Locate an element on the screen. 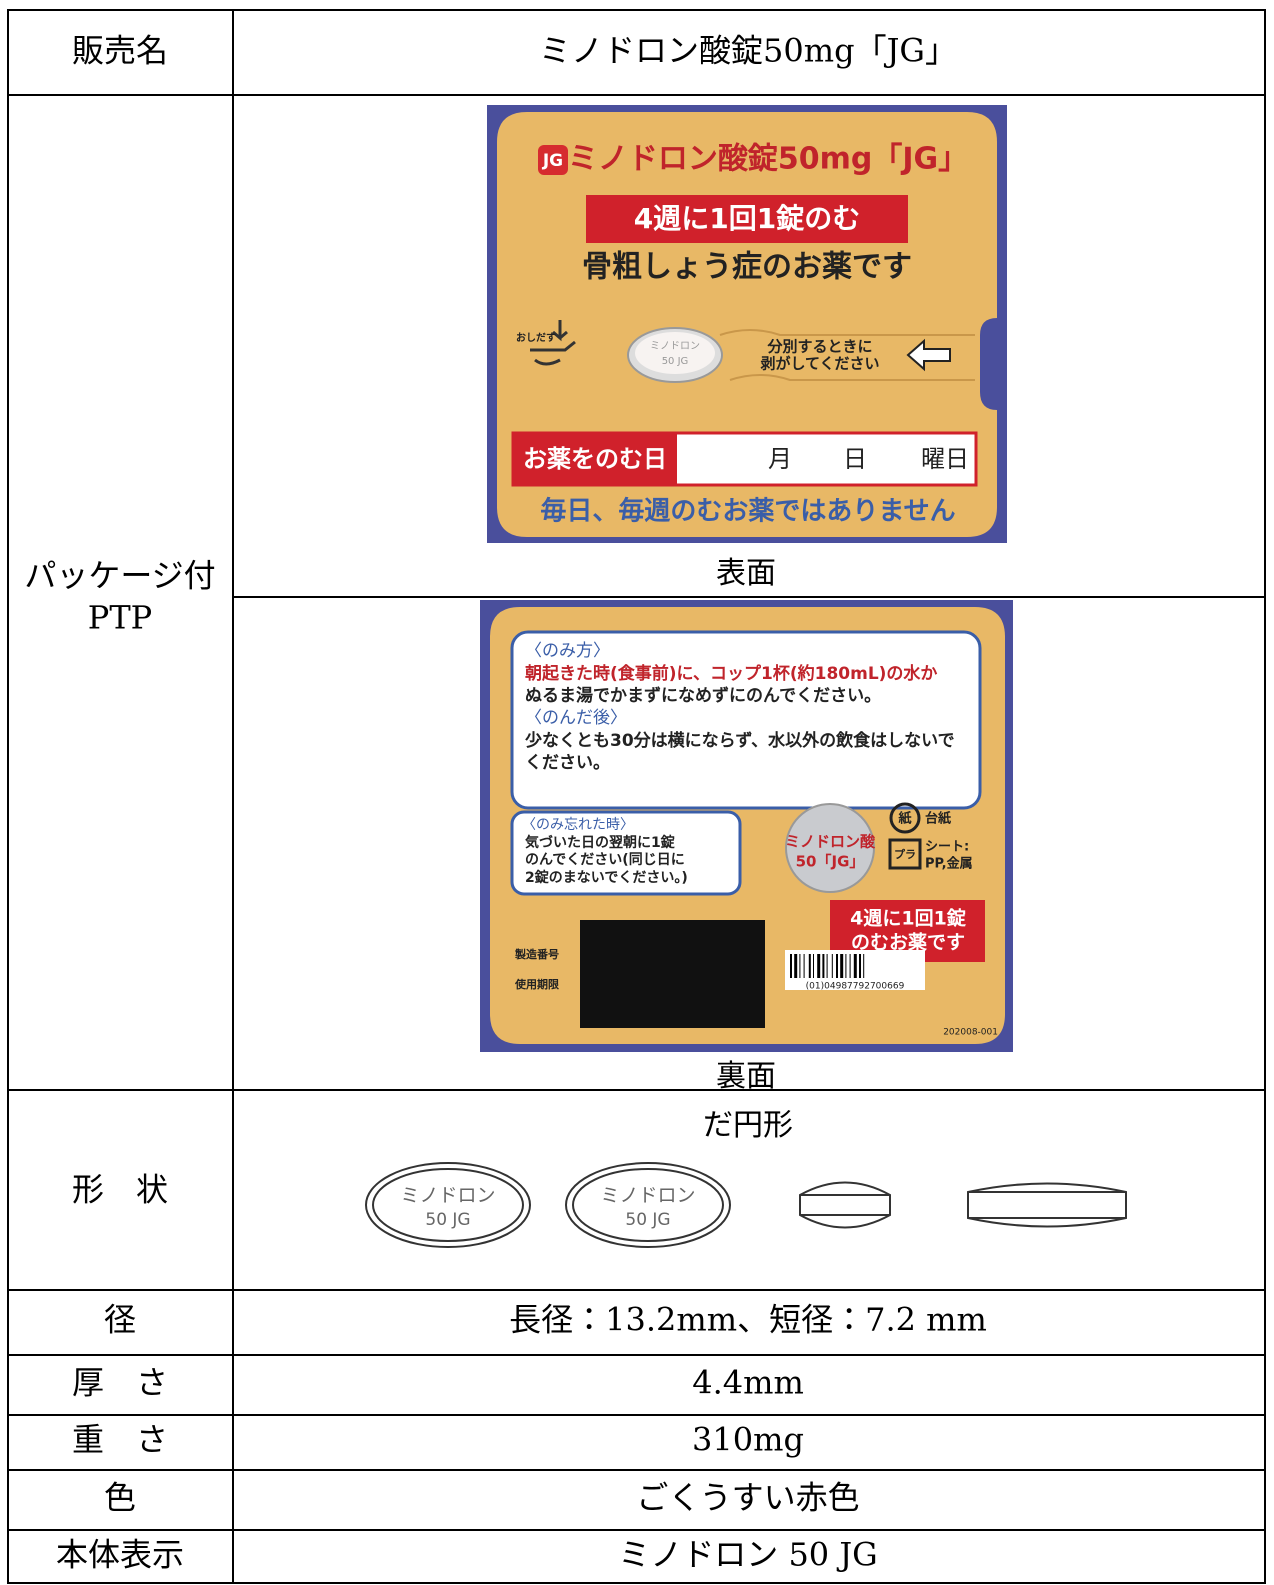  separate-text: 剥がしてください is located at coordinates (819, 364).